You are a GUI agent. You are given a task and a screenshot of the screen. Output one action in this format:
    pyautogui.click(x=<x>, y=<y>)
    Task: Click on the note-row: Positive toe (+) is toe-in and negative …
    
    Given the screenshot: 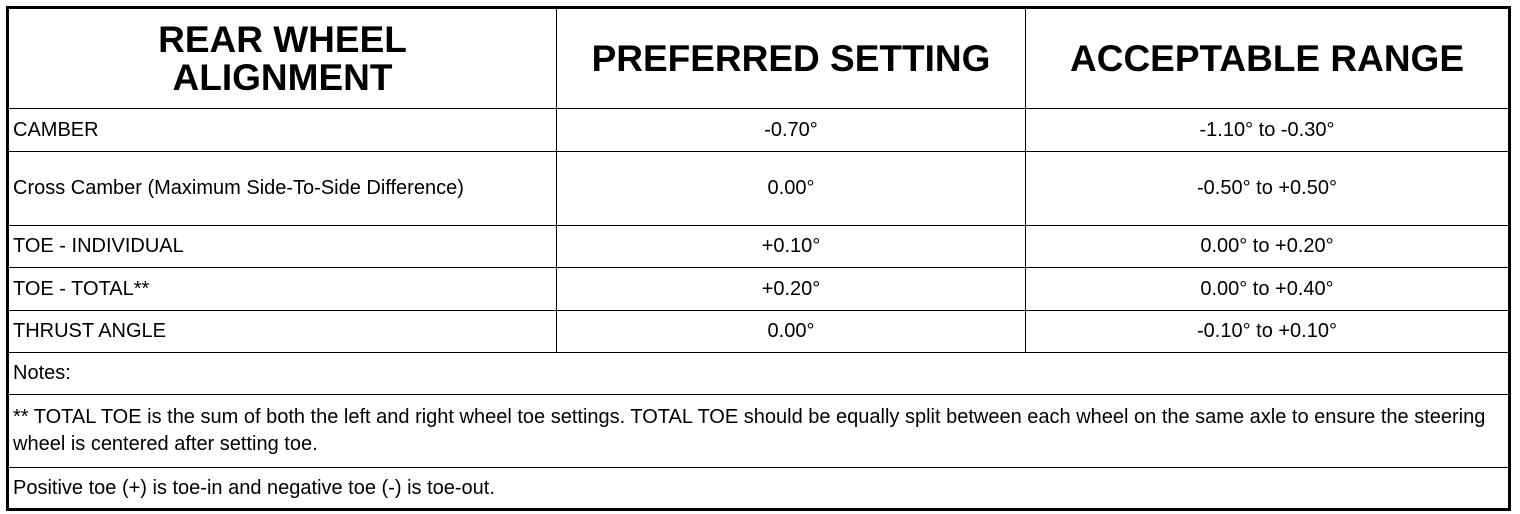 What is the action you would take?
    pyautogui.click(x=758, y=488)
    